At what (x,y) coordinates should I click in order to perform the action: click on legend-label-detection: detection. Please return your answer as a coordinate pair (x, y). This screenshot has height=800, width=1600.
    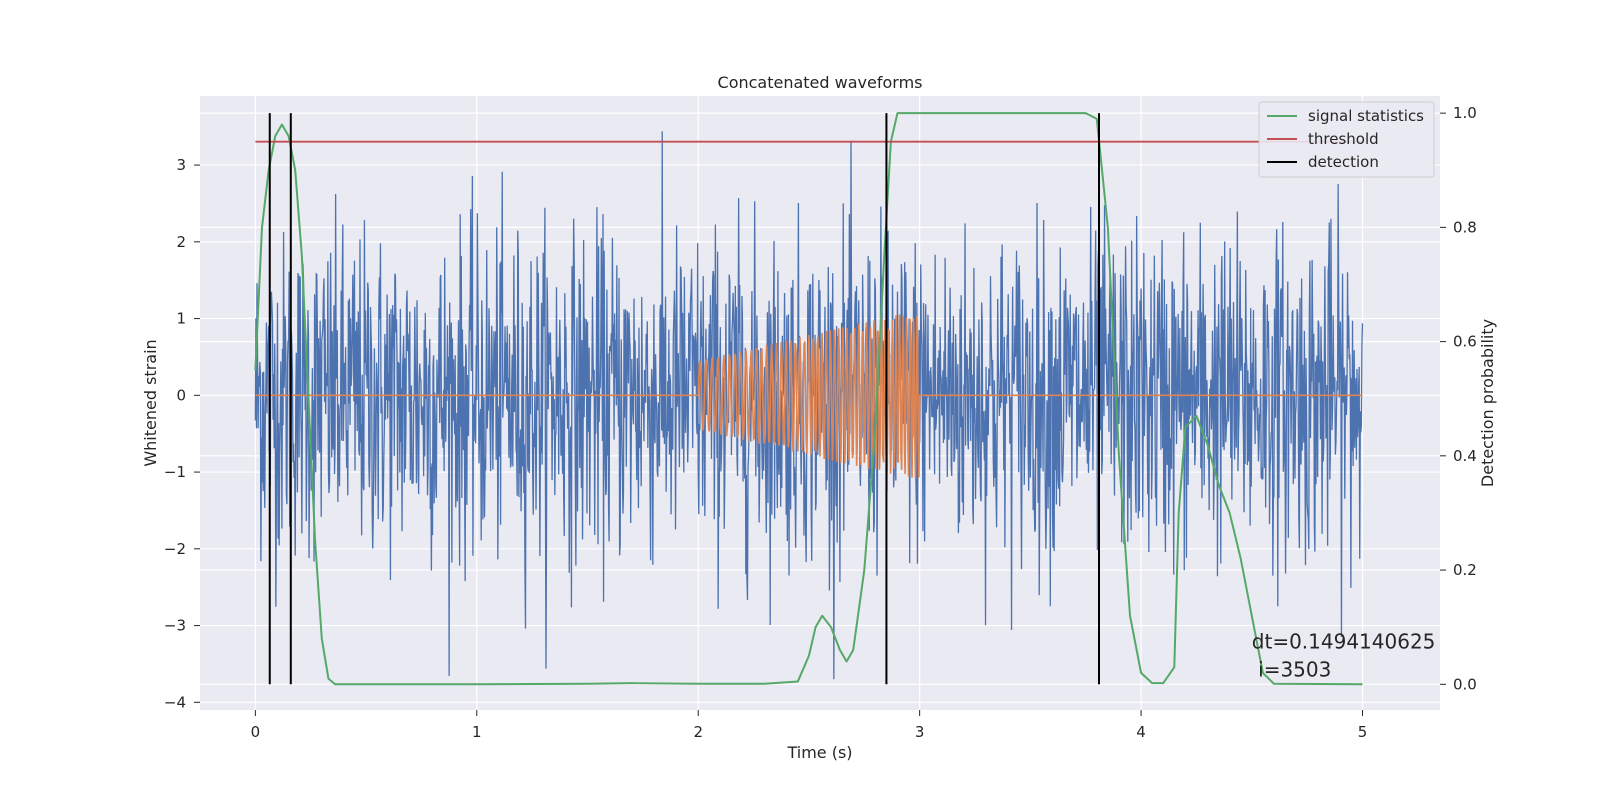
    Looking at the image, I should click on (1343, 162).